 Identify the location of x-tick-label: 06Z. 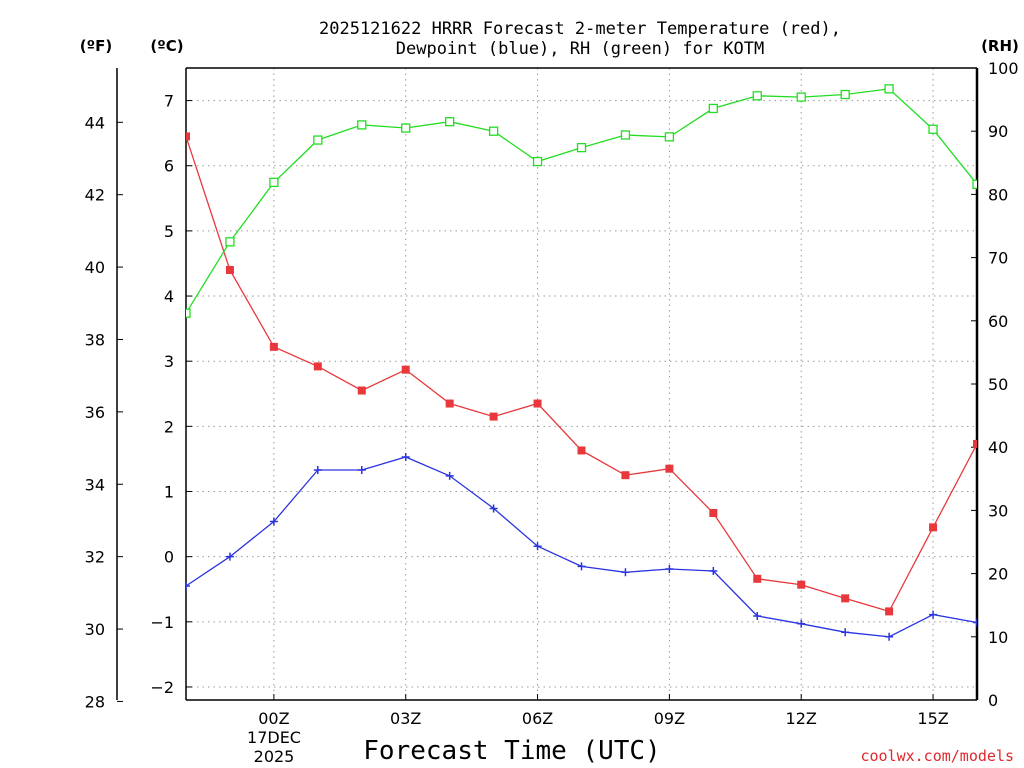
(537, 718).